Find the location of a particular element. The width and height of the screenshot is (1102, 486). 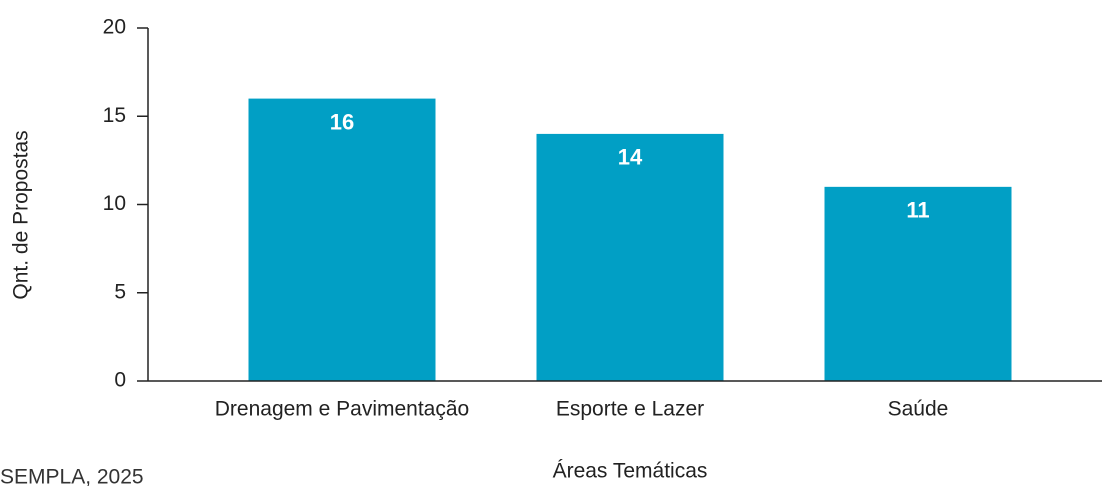

x-tick-label: Drenagem e Pavimentação is located at coordinates (342, 409).